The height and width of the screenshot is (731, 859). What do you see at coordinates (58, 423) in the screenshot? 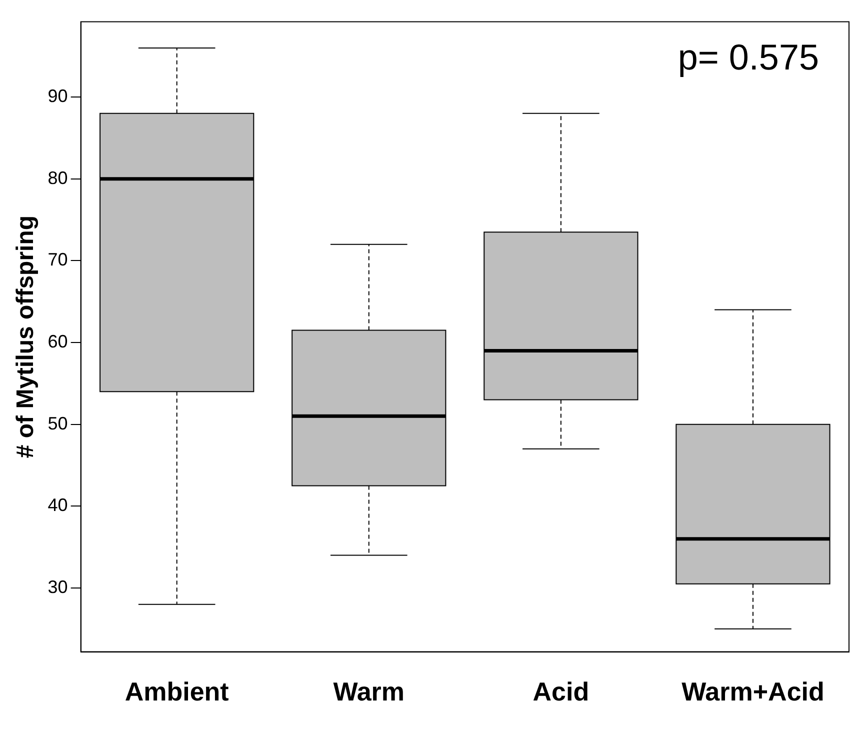
I see `y-tick-label: 50` at bounding box center [58, 423].